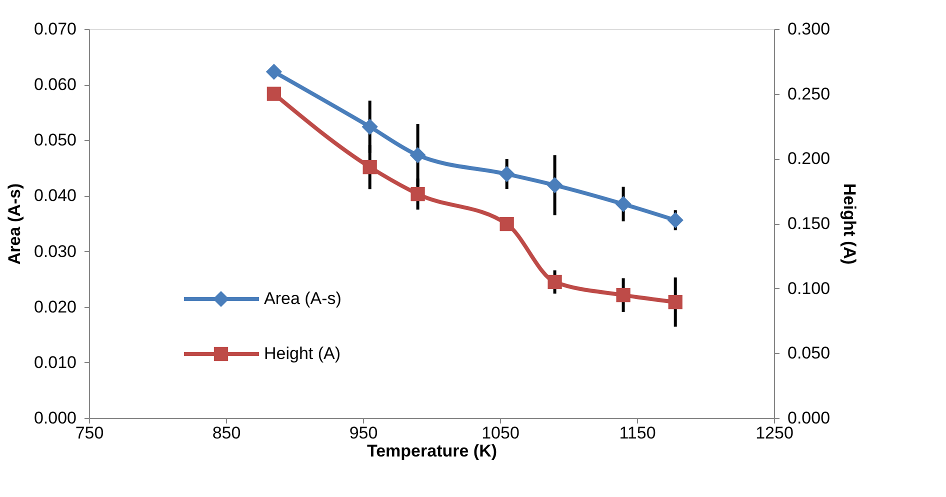 Image resolution: width=946 pixels, height=497 pixels. What do you see at coordinates (55, 196) in the screenshot?
I see `y-tick-label: 0.040` at bounding box center [55, 196].